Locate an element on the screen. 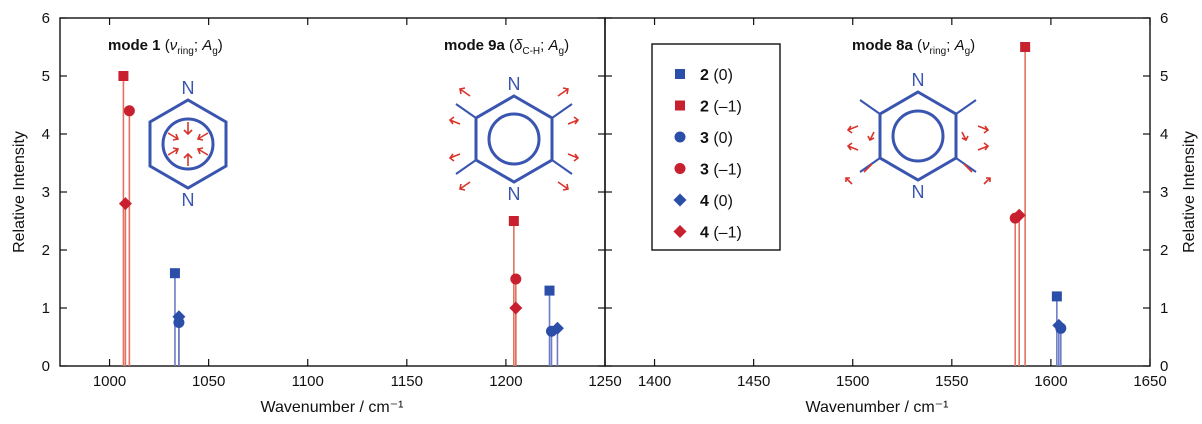  x-tick-label: 1100 is located at coordinates (308, 381).